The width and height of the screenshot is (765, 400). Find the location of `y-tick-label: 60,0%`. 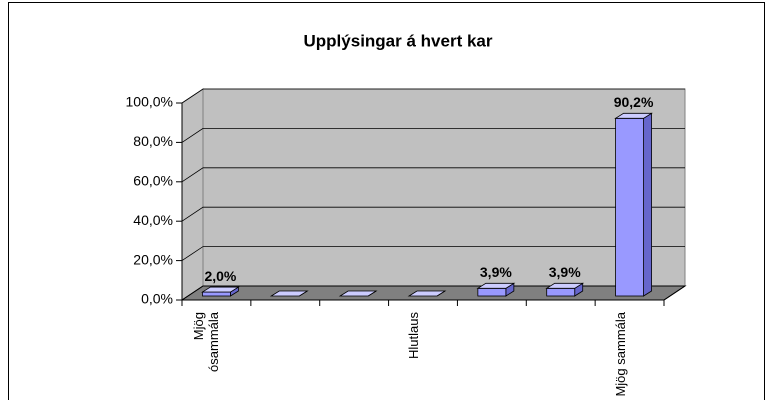

y-tick-label: 60,0% is located at coordinates (153, 181).